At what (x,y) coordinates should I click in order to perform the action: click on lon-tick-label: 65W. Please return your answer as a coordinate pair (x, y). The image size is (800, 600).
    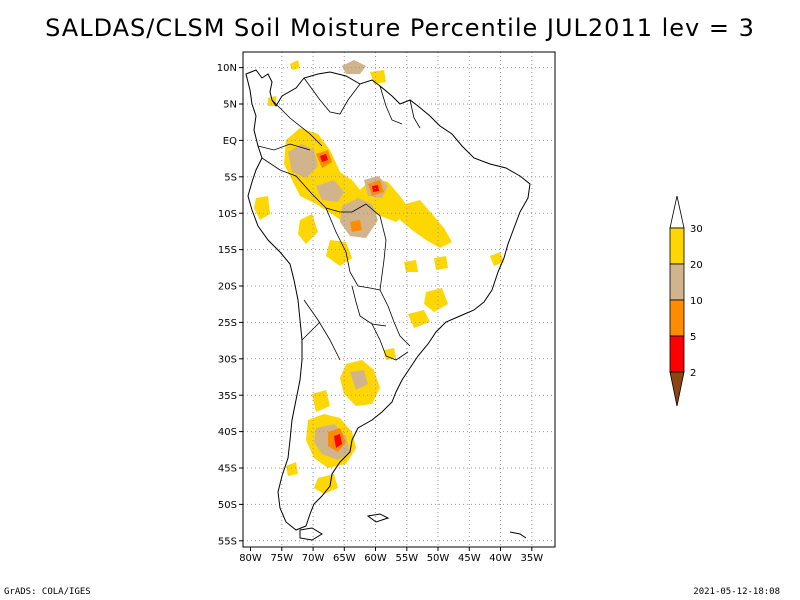
    Looking at the image, I should click on (344, 558).